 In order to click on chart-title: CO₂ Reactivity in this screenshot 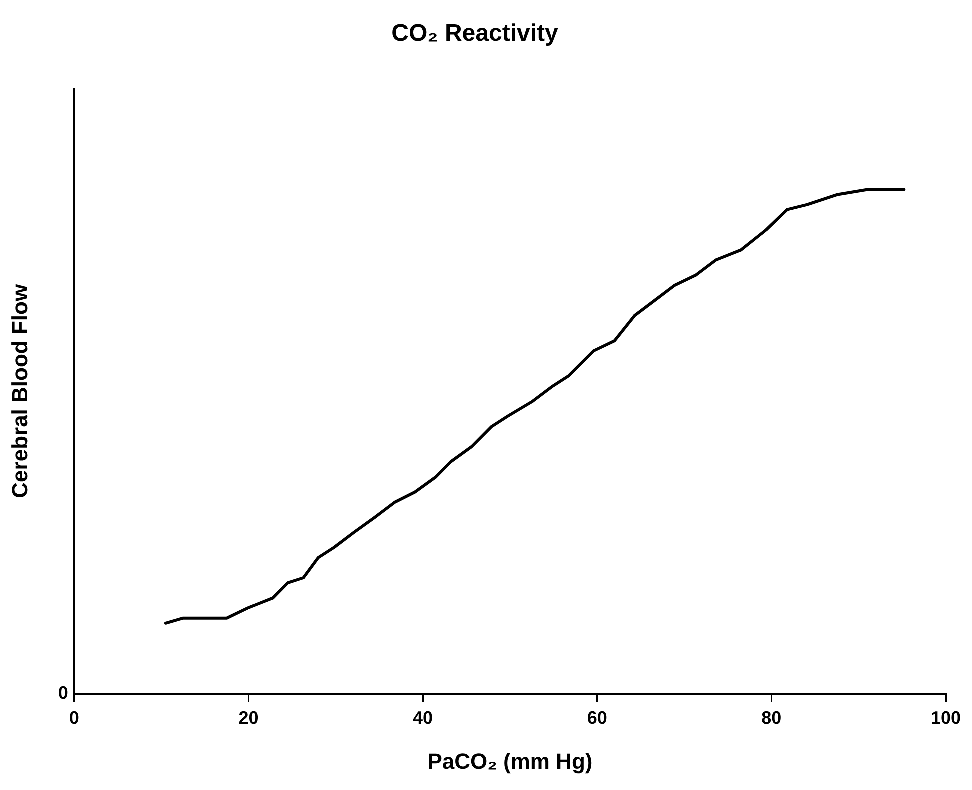, I will do `click(476, 34)`.